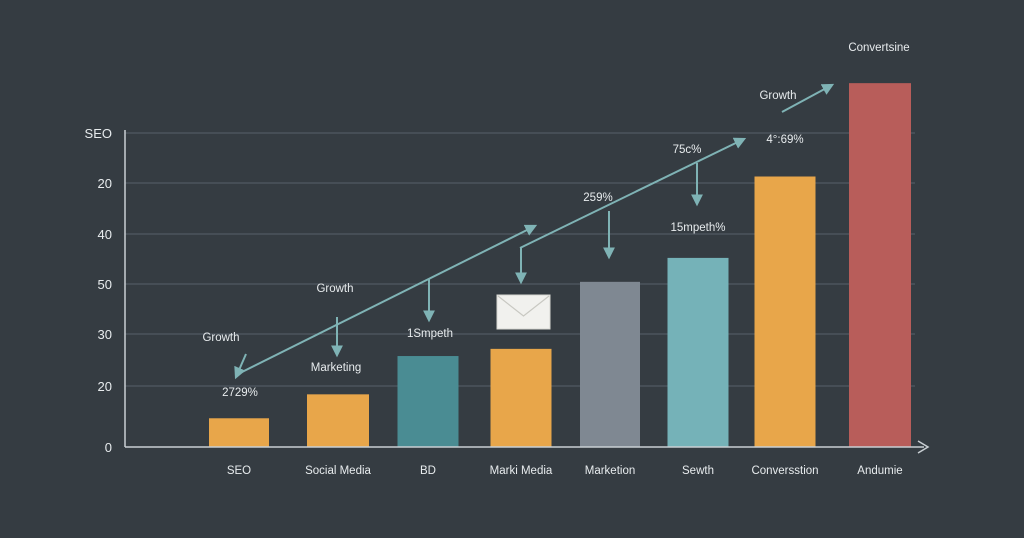 This screenshot has height=538, width=1024. Describe the element at coordinates (98, 133) in the screenshot. I see `y-tick-label: SEO` at that location.